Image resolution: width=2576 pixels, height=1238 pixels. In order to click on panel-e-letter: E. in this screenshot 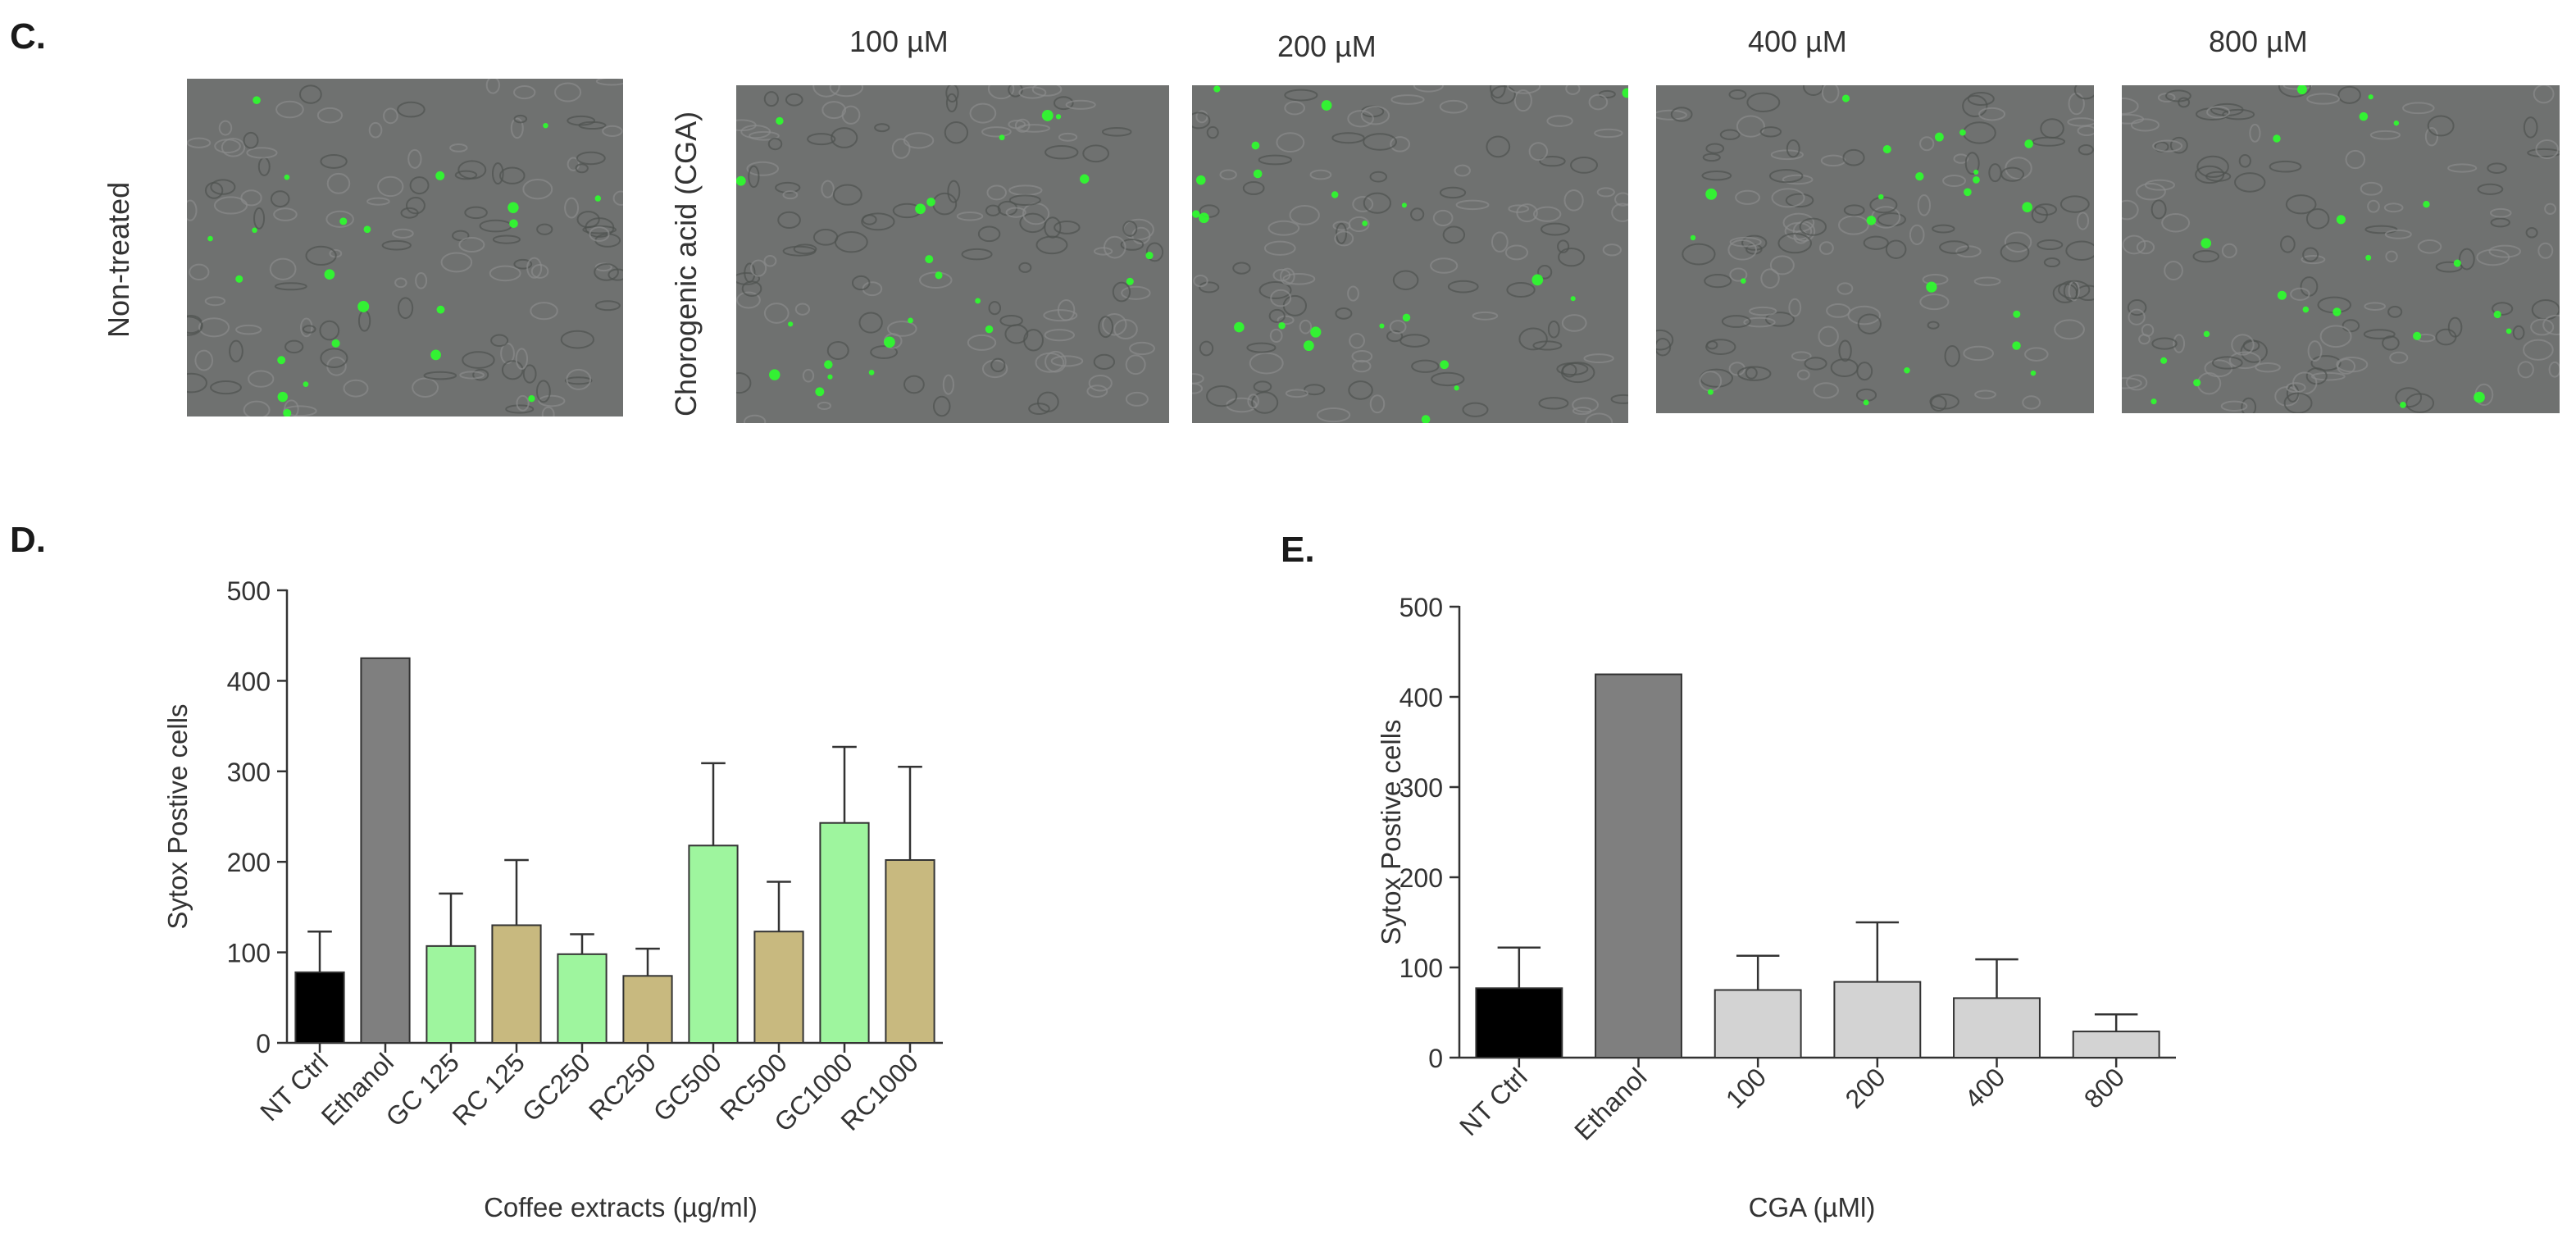, I will do `click(1298, 550)`.